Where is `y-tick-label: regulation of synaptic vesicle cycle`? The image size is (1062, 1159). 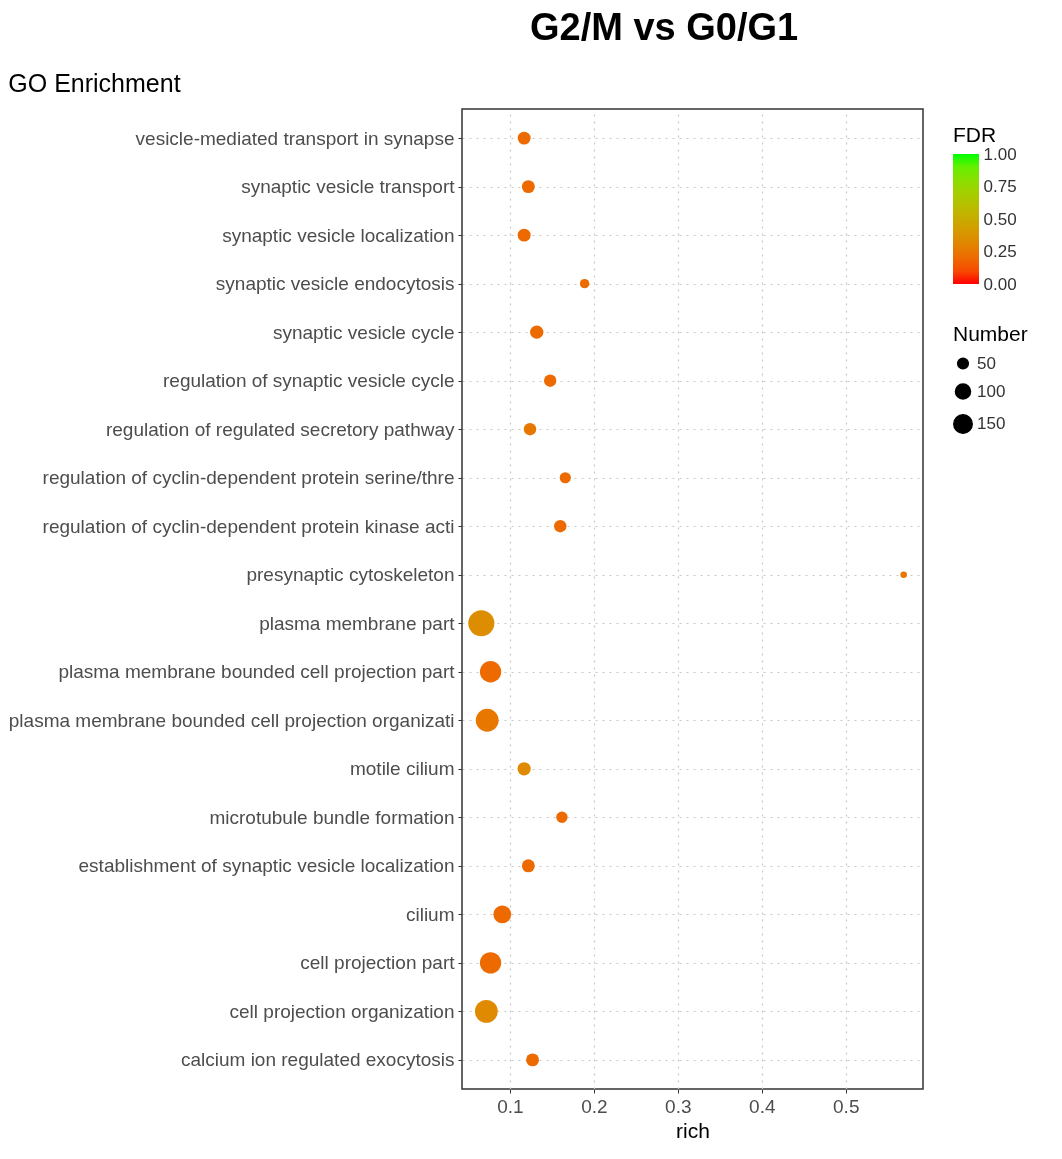
y-tick-label: regulation of synaptic vesicle cycle is located at coordinates (309, 381).